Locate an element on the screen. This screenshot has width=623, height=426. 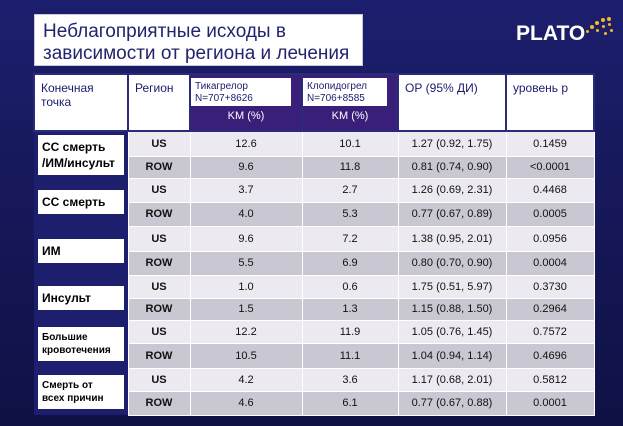
plato-logo: PLATO is located at coordinates (566, 32).